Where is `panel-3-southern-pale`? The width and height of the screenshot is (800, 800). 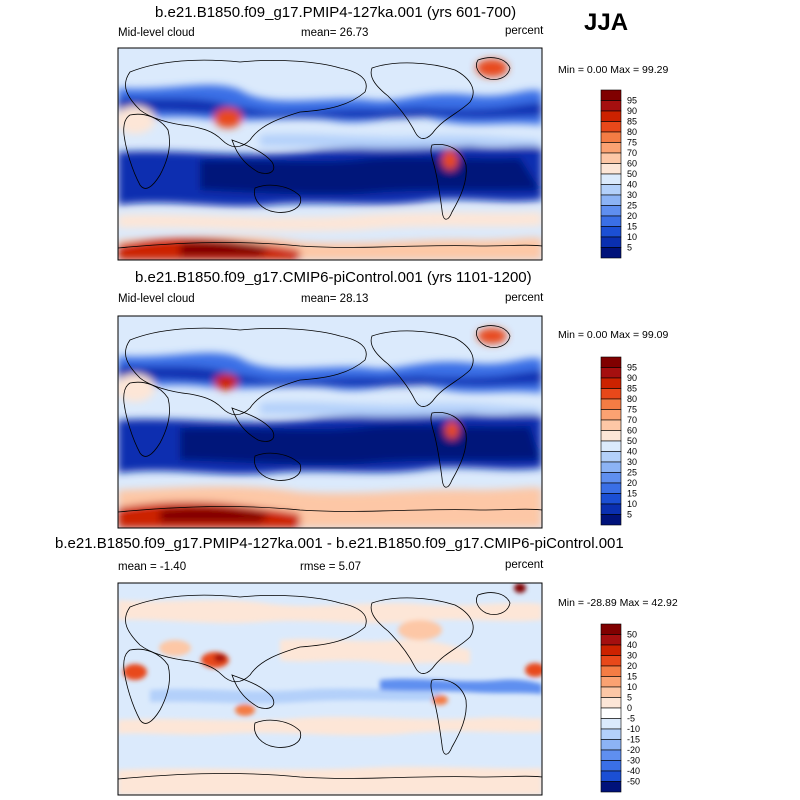
panel-3-southern-pale is located at coordinates (330, 726).